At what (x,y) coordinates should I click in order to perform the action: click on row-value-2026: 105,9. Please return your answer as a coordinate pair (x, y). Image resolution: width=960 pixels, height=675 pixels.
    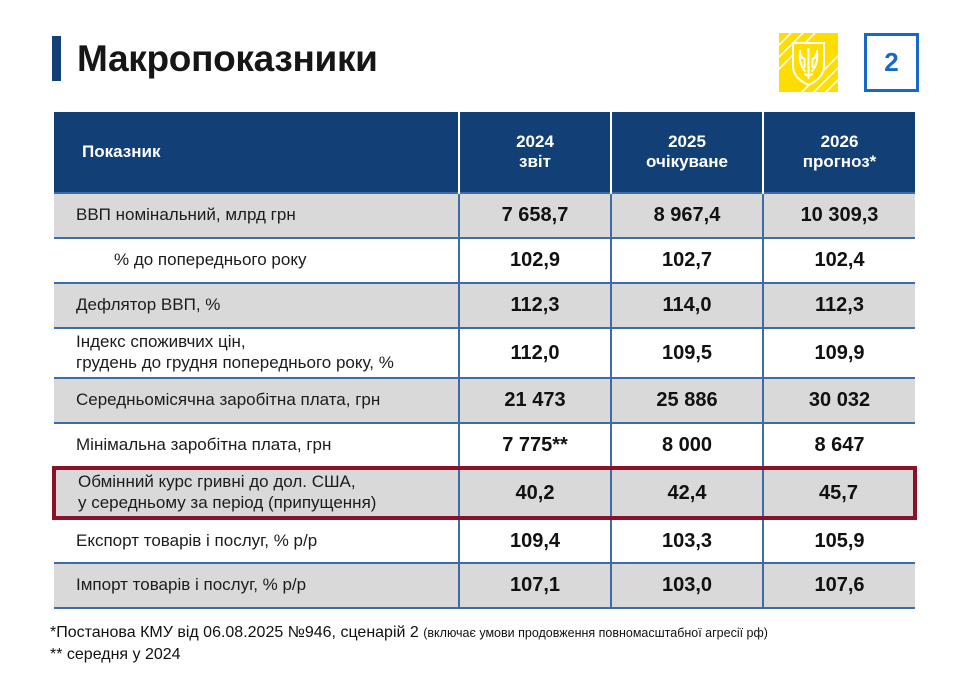
    Looking at the image, I should click on (839, 540).